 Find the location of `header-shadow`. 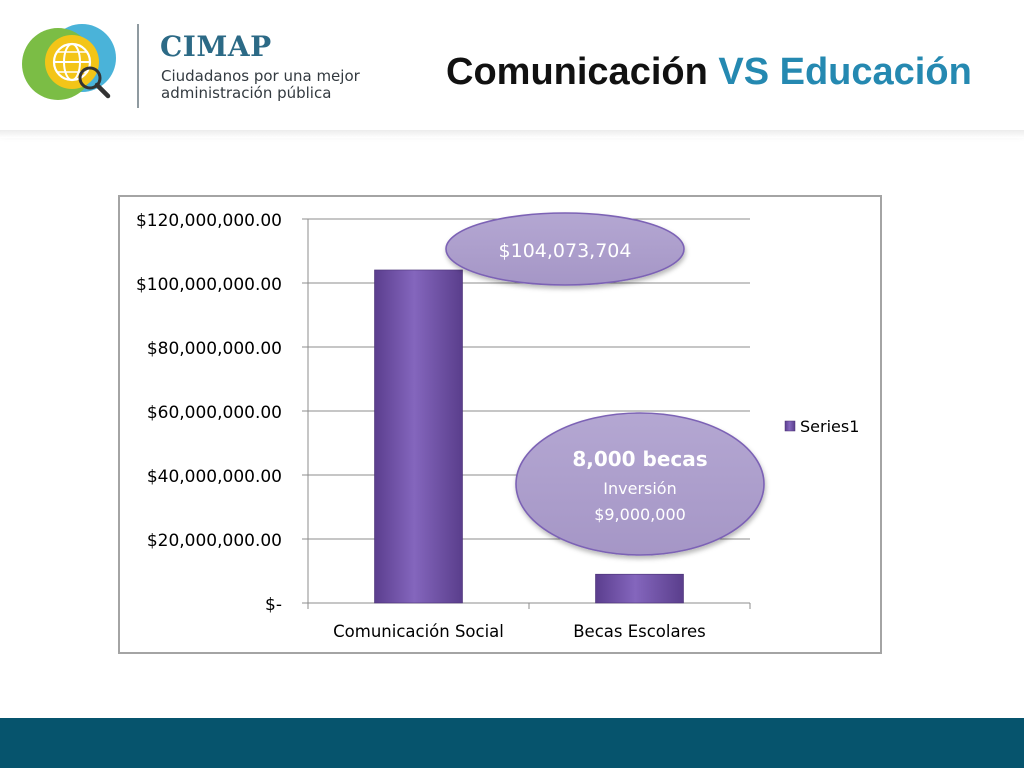

header-shadow is located at coordinates (512, 134).